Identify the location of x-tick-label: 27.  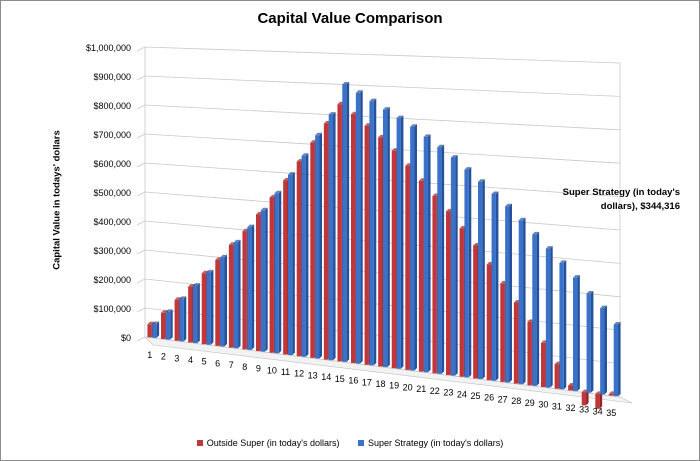
(503, 399).